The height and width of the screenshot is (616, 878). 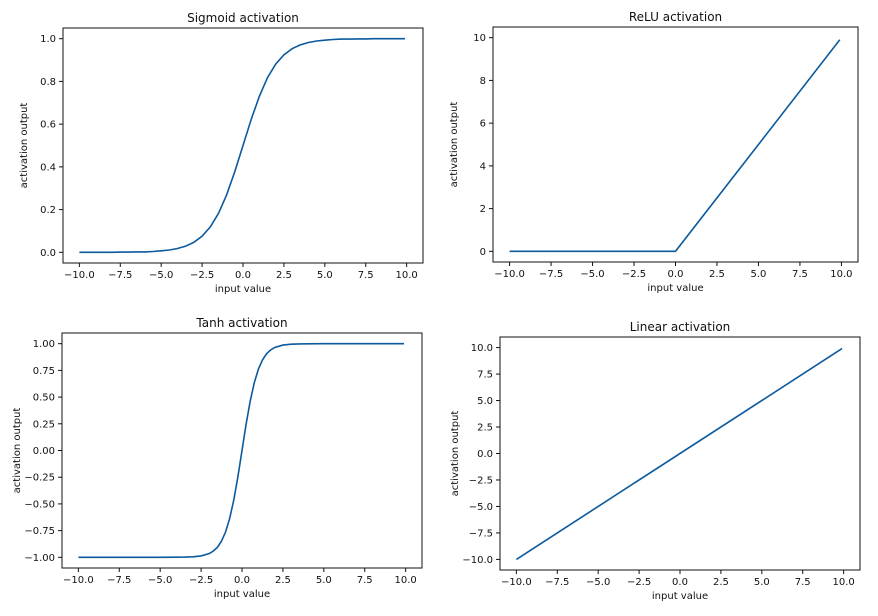 What do you see at coordinates (485, 428) in the screenshot?
I see `y-tick-label: 2.5` at bounding box center [485, 428].